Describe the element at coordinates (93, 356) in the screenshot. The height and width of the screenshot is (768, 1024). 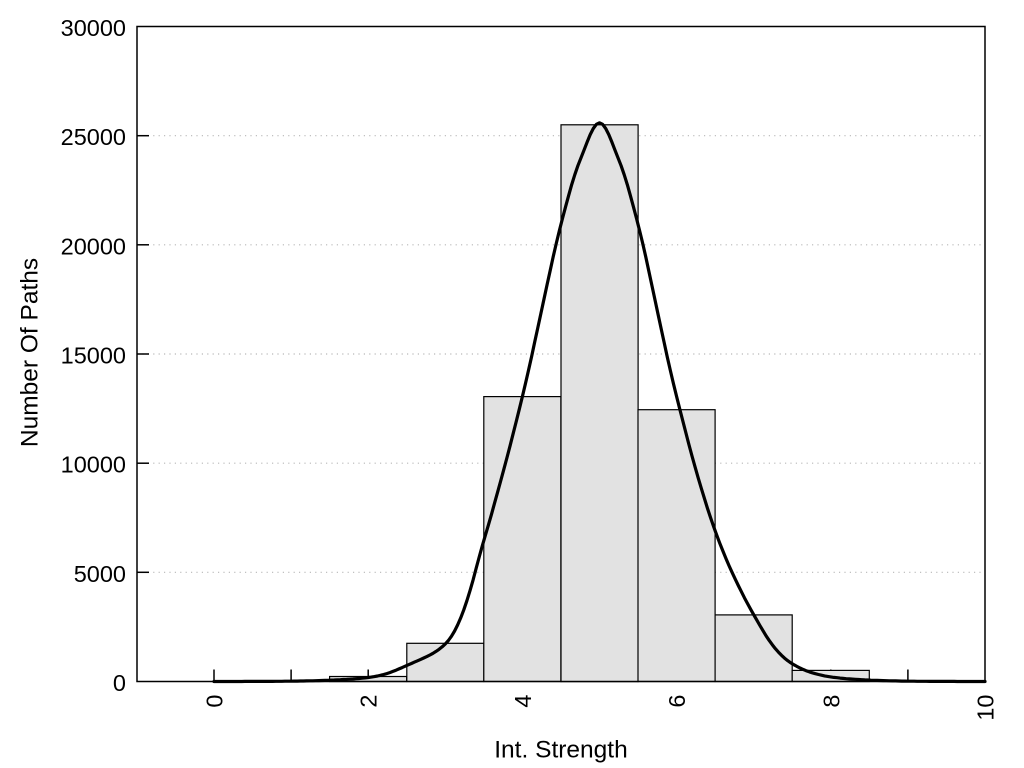
I see `svg-text: 15000` at that location.